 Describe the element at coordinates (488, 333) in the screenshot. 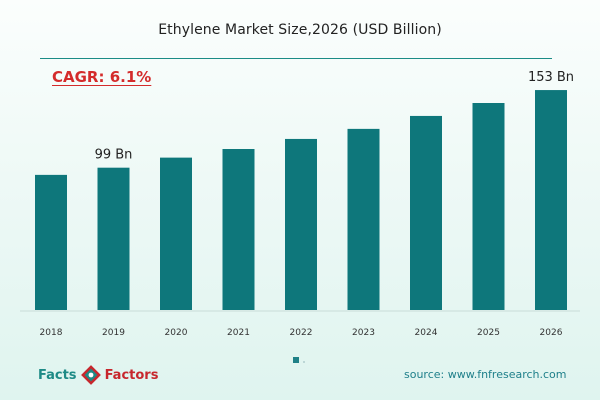

I see `x-tick-label-2025: 2025` at that location.